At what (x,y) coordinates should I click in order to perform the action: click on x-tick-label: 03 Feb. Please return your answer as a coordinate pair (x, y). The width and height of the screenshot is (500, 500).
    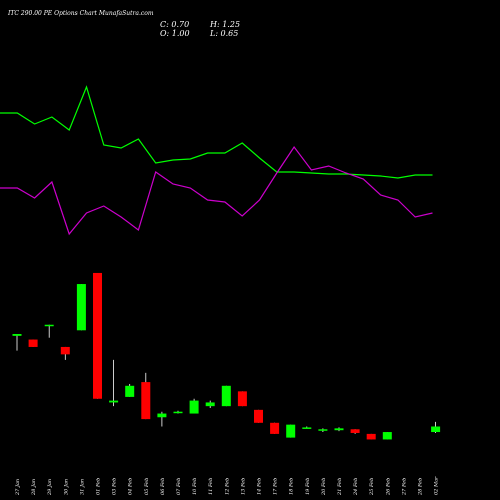
    Looking at the image, I should click on (115, 486).